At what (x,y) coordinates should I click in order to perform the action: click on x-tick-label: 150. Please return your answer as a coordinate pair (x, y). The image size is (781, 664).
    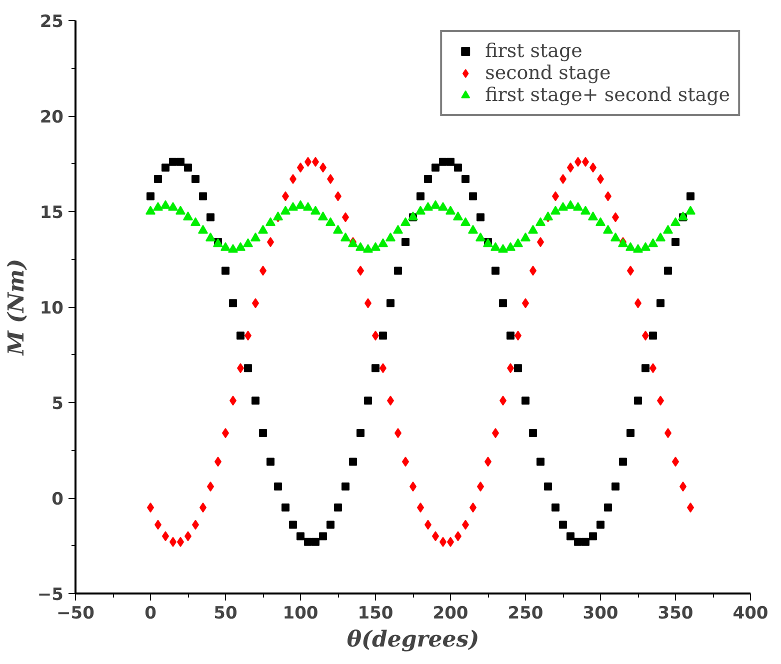
    Looking at the image, I should click on (376, 614).